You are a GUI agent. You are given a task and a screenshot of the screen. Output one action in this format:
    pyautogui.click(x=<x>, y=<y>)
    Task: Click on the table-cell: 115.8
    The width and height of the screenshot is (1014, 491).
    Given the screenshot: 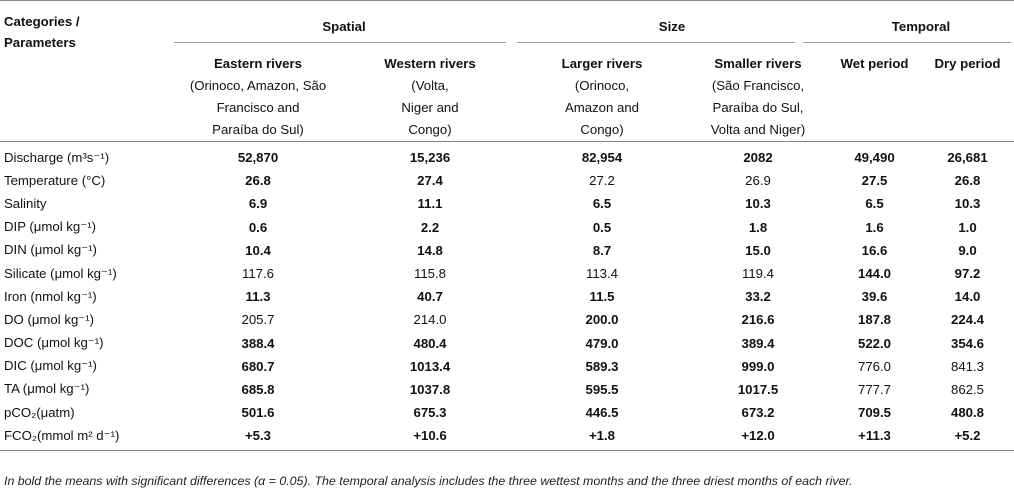 What is the action you would take?
    pyautogui.click(x=430, y=274)
    